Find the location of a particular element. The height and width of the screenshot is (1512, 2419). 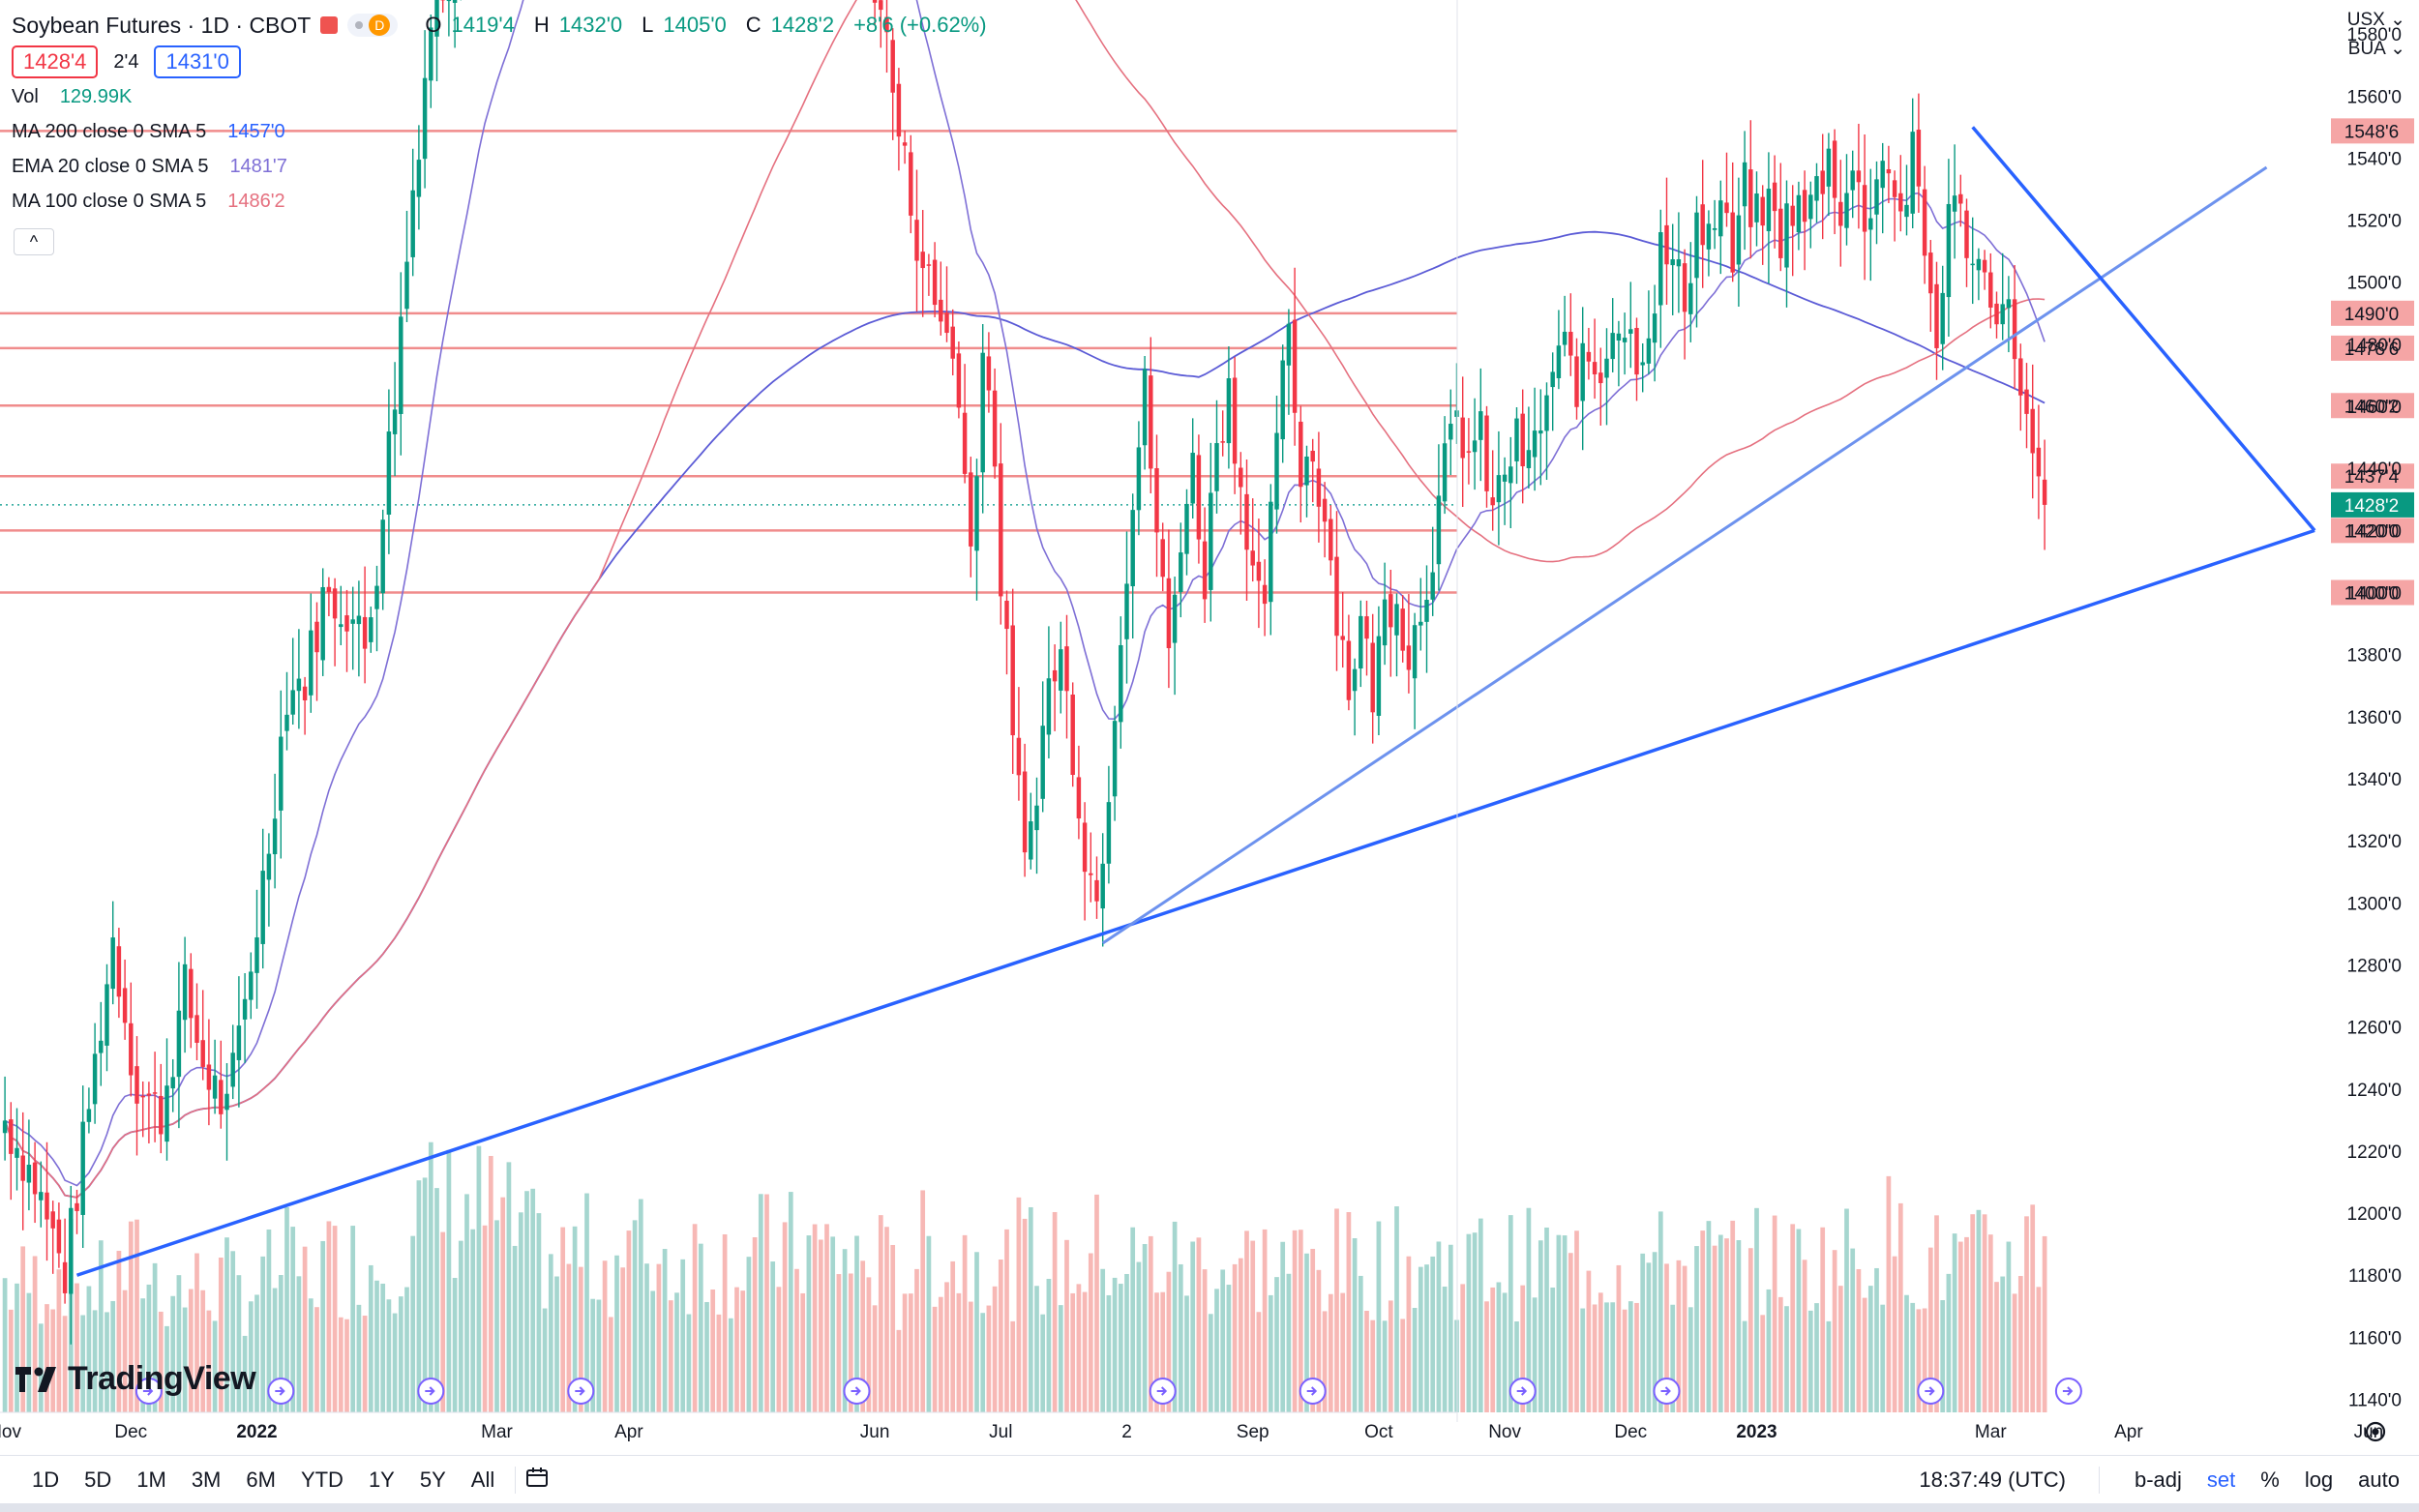

range-button-1m: 1M is located at coordinates (151, 1480).